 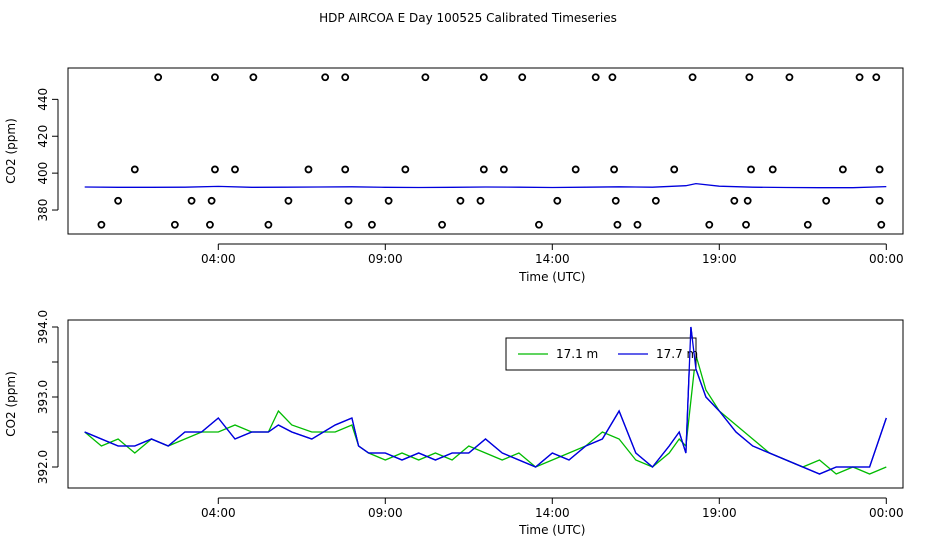 What do you see at coordinates (43, 327) in the screenshot?
I see `y-tick-label: 394.0` at bounding box center [43, 327].